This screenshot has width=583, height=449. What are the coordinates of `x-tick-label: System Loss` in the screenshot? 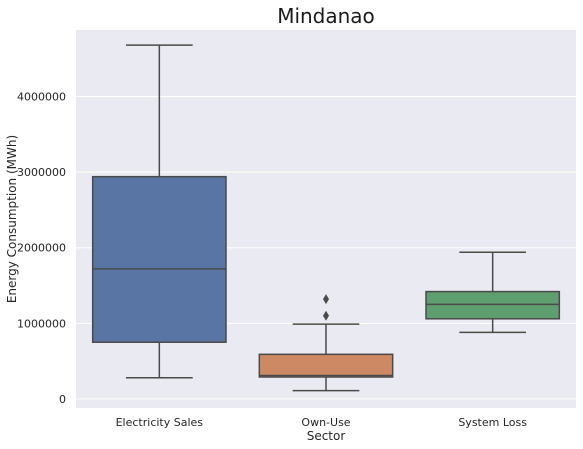 It's located at (492, 422).